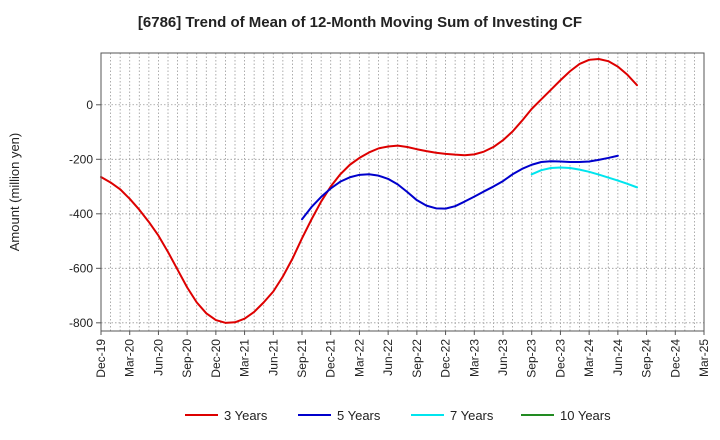 This screenshot has height=440, width=720. I want to click on y-axis-ticks: 0 -200 -400 -600 -800, so click(85, 214).